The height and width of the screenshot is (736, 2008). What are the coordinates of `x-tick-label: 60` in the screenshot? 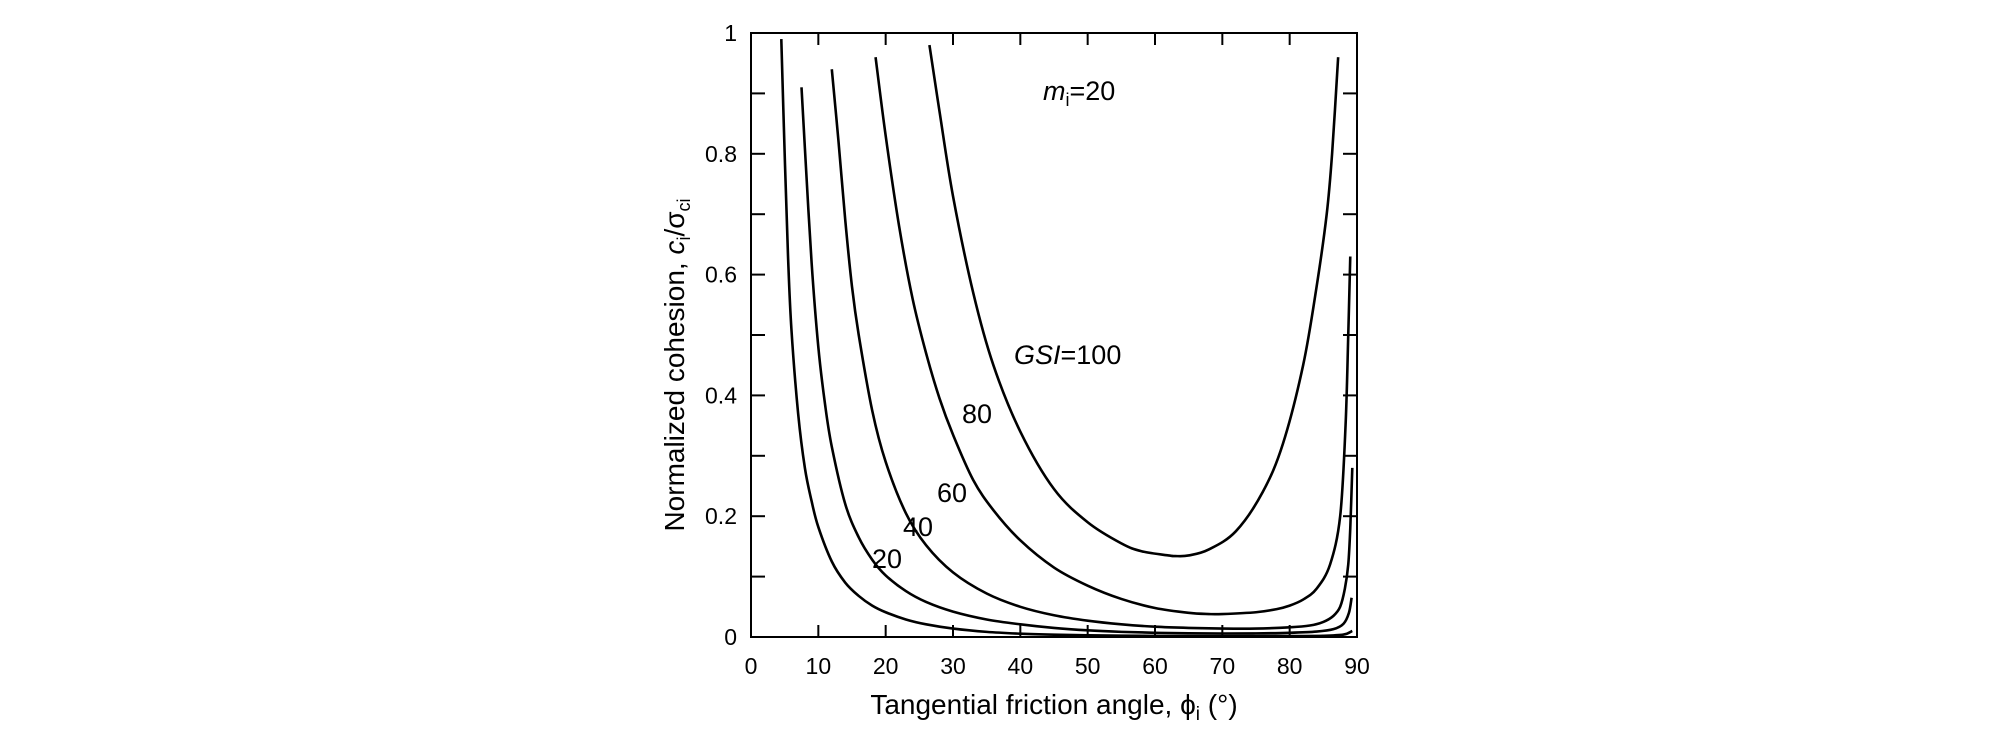 It's located at (1155, 666).